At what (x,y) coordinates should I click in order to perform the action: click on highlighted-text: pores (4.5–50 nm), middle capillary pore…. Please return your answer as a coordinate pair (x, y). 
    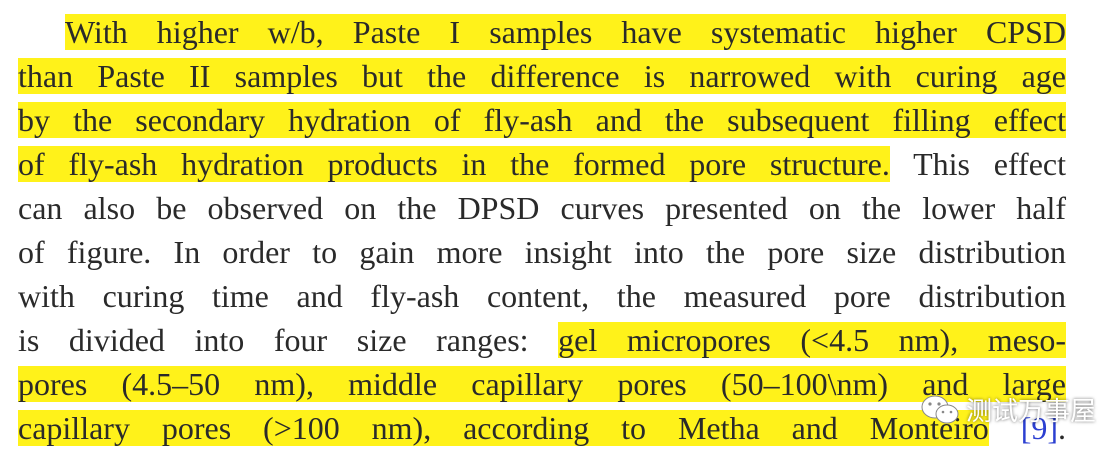
    Looking at the image, I should click on (542, 384).